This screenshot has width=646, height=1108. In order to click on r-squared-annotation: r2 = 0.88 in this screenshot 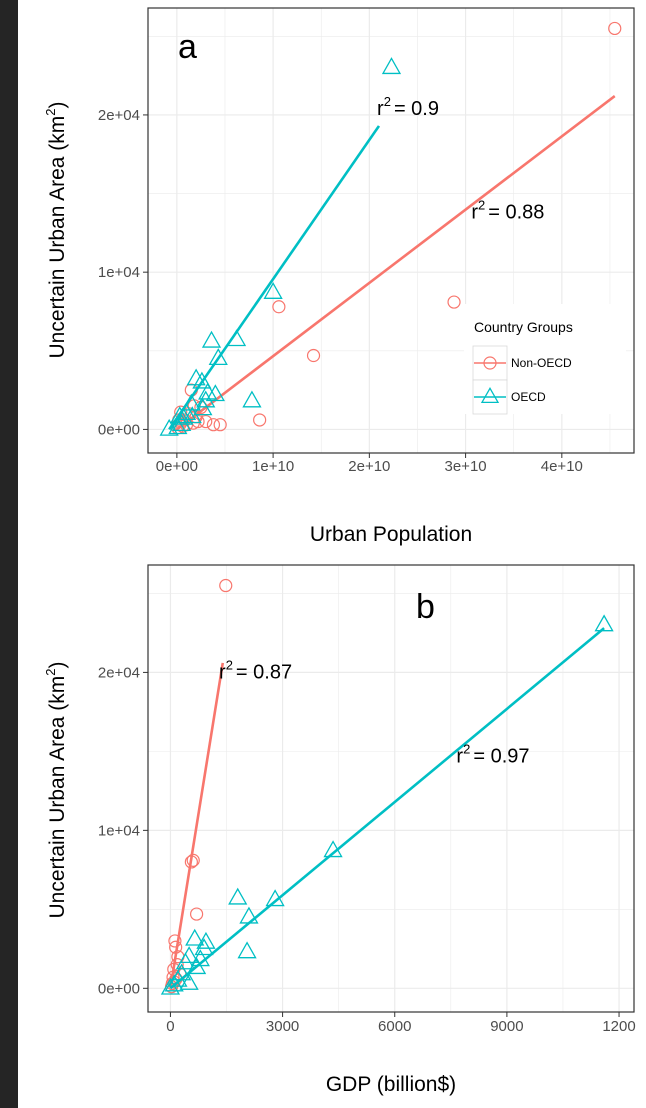, I will do `click(507, 211)`.